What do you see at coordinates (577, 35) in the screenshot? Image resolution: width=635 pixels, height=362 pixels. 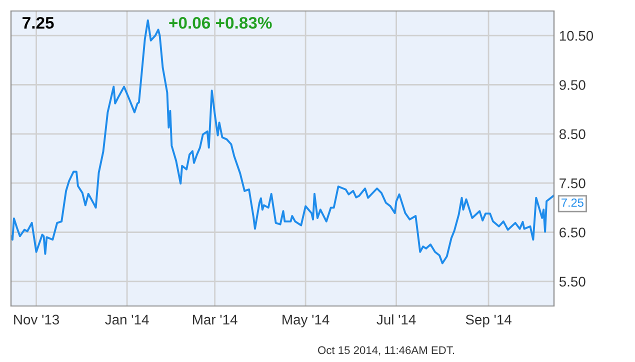 I see `y-tick-label: 10.50` at bounding box center [577, 35].